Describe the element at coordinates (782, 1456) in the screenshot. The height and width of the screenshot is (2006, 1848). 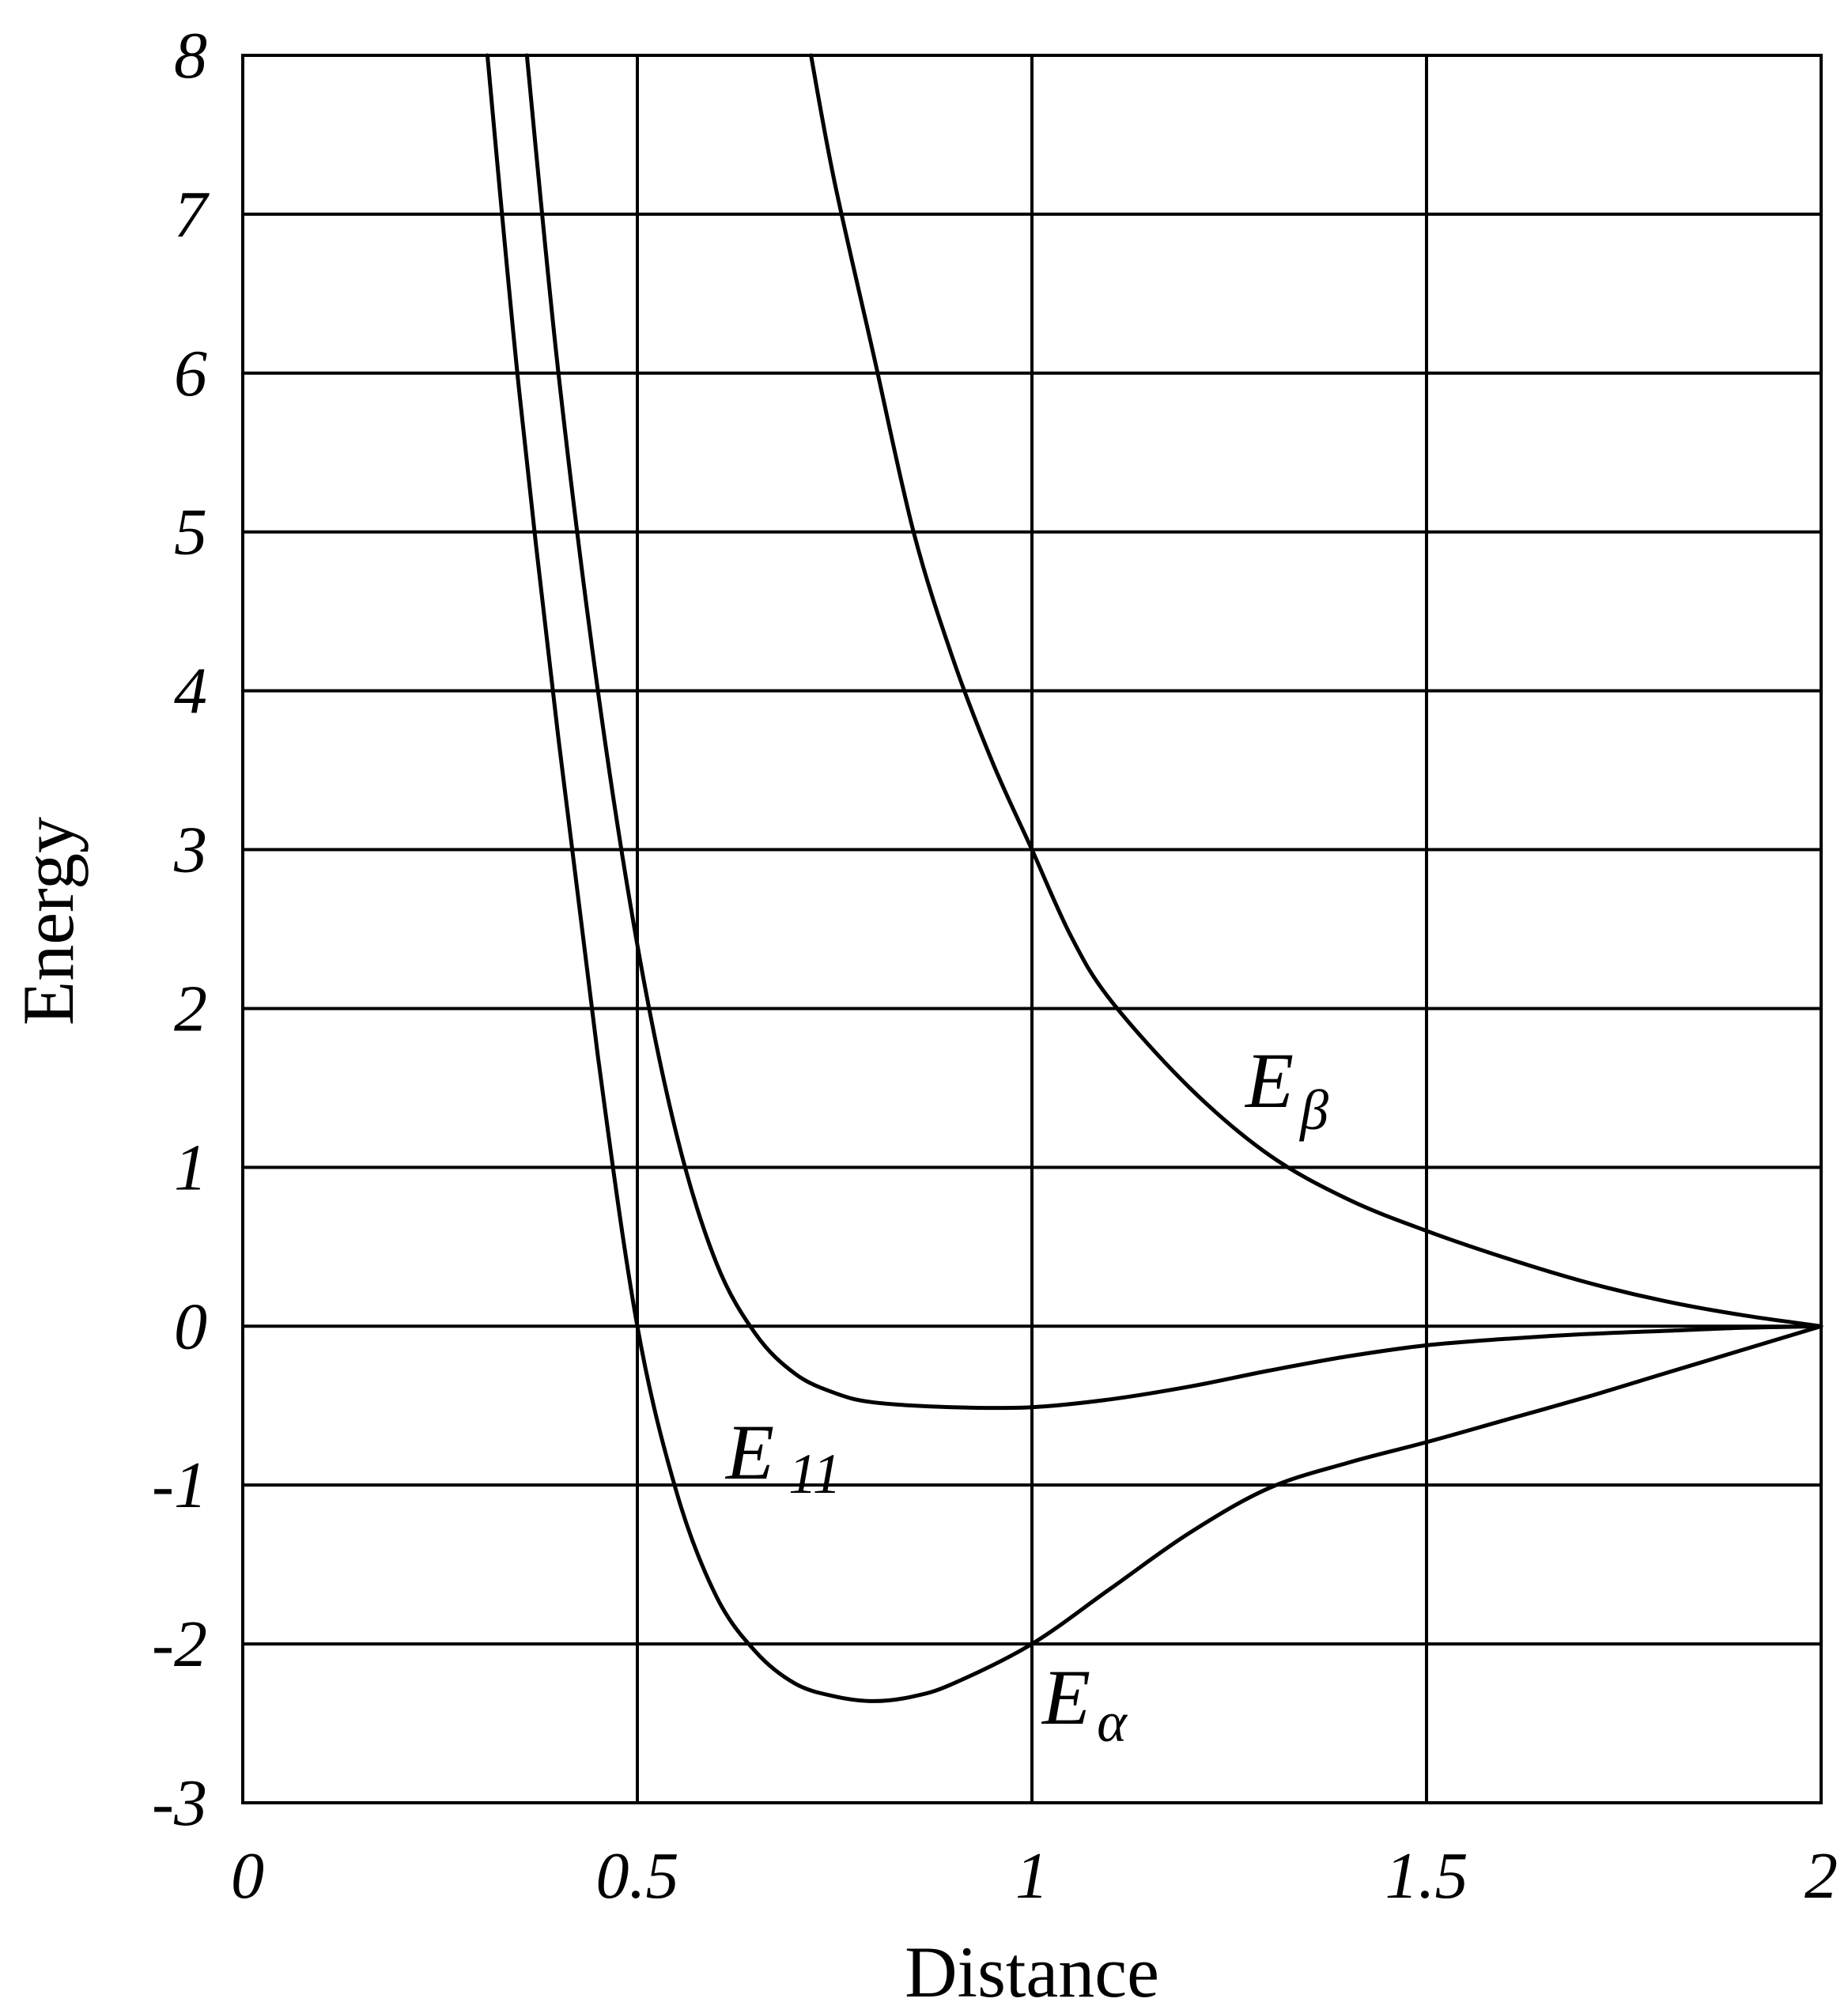
I see `series-label-e-11: E 11` at that location.